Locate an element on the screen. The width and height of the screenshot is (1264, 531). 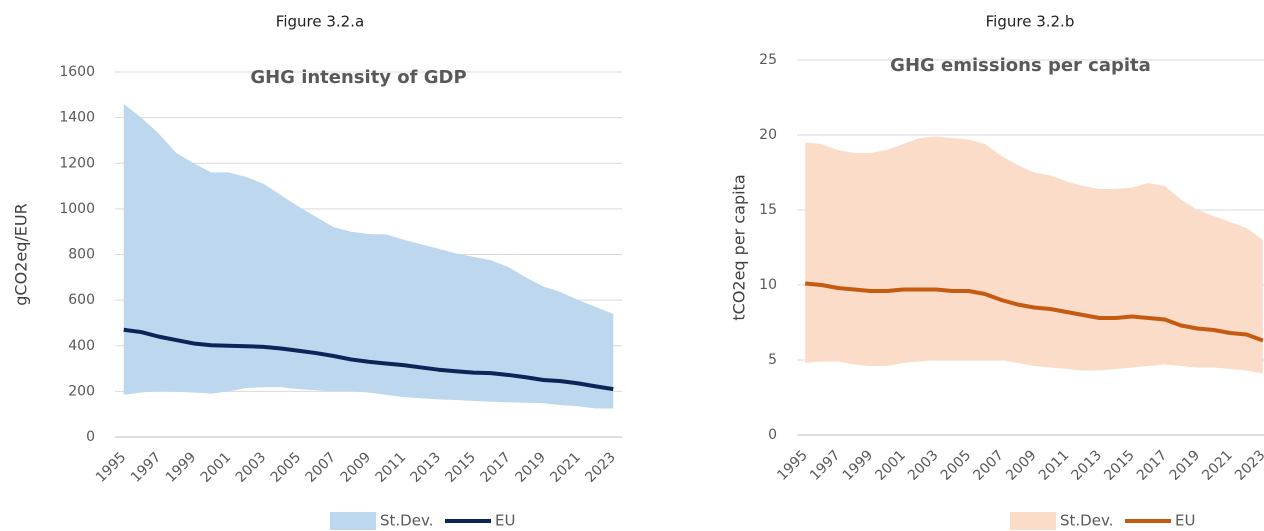
y-axis-label: tCO2eq per capita is located at coordinates (739, 247).